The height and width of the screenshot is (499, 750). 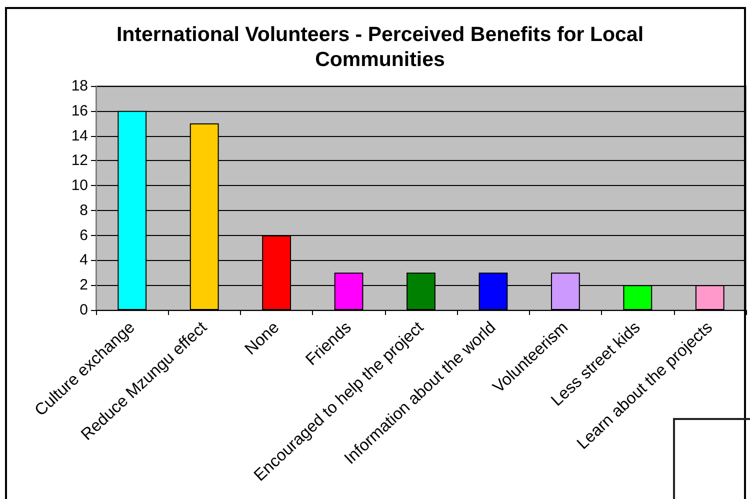 I want to click on y-tick-label: 2, so click(x=84, y=285).